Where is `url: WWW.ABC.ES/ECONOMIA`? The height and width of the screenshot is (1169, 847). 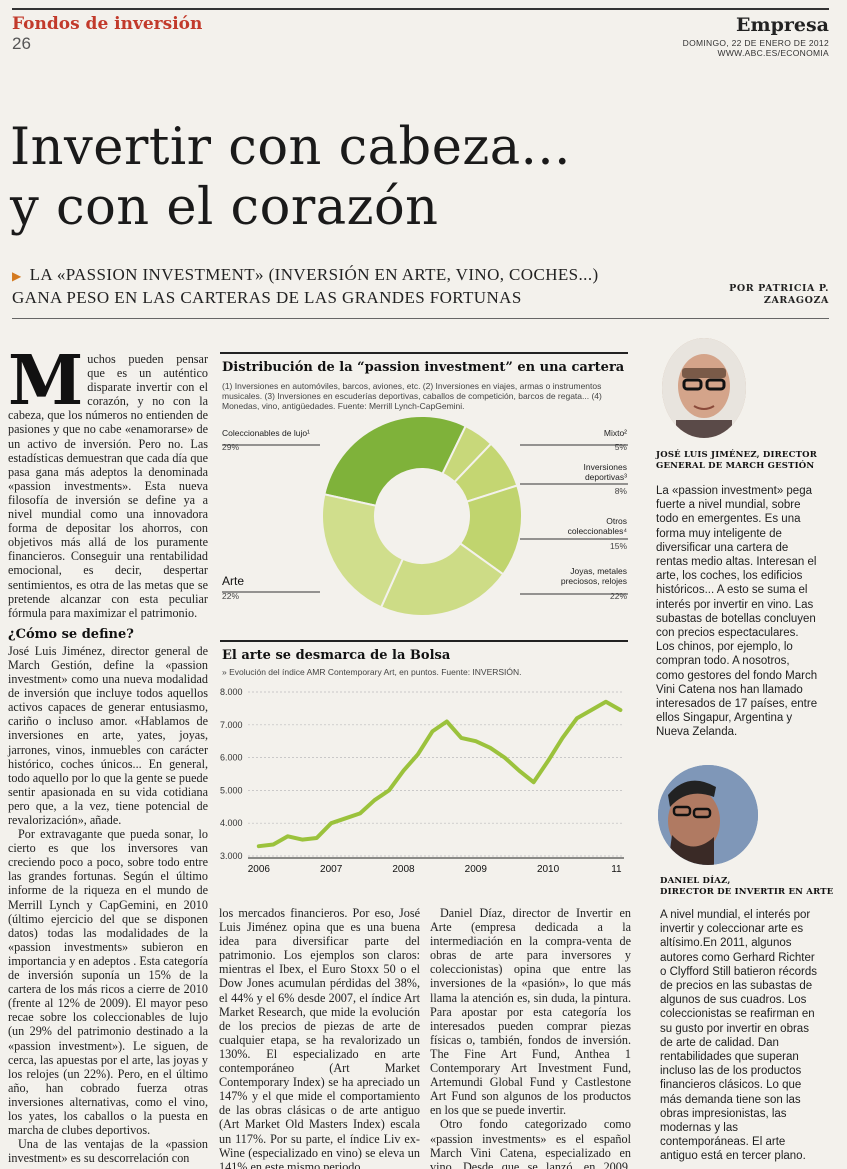
url: WWW.ABC.ES/ECONOMIA is located at coordinates (773, 53).